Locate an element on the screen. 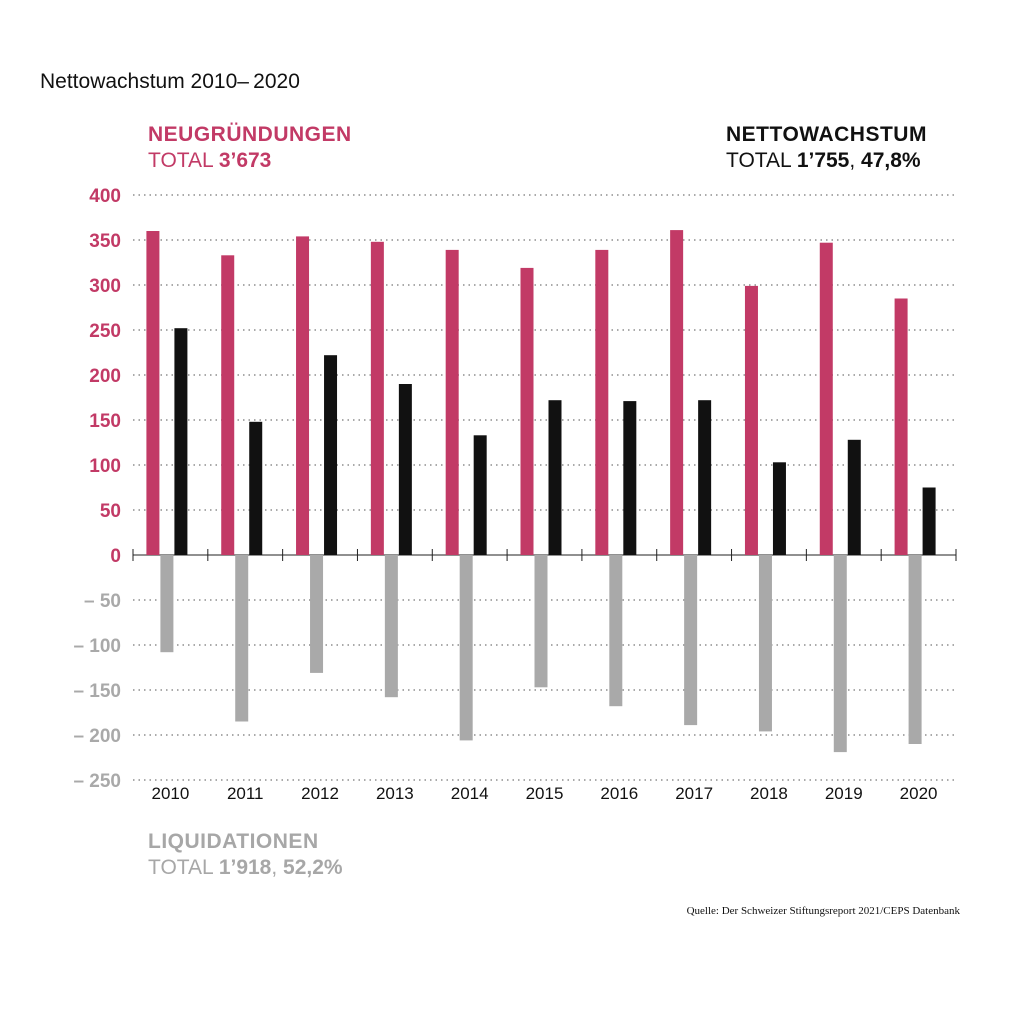 The width and height of the screenshot is (1024, 1024). y-tick-label: – 100 is located at coordinates (97, 646).